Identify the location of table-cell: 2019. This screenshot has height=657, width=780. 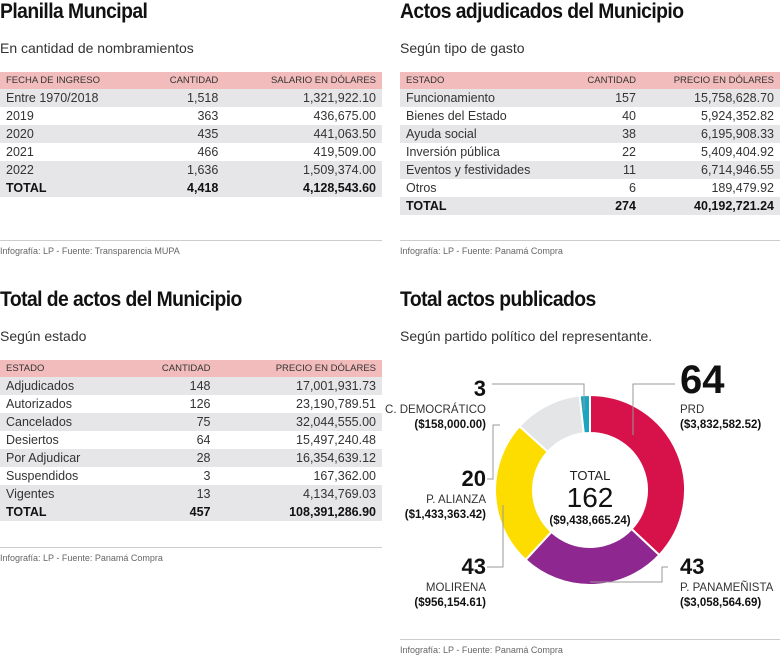
(20, 116).